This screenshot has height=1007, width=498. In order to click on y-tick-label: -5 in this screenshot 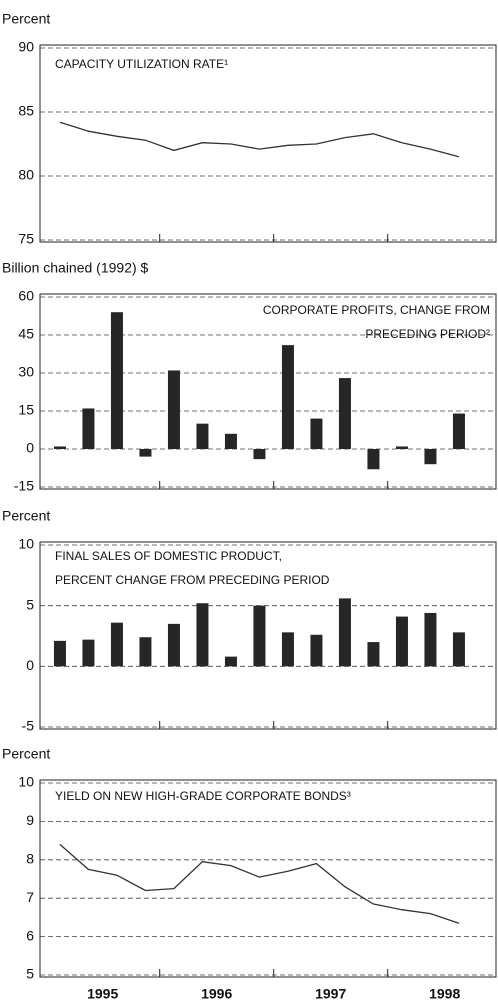, I will do `click(28, 726)`.